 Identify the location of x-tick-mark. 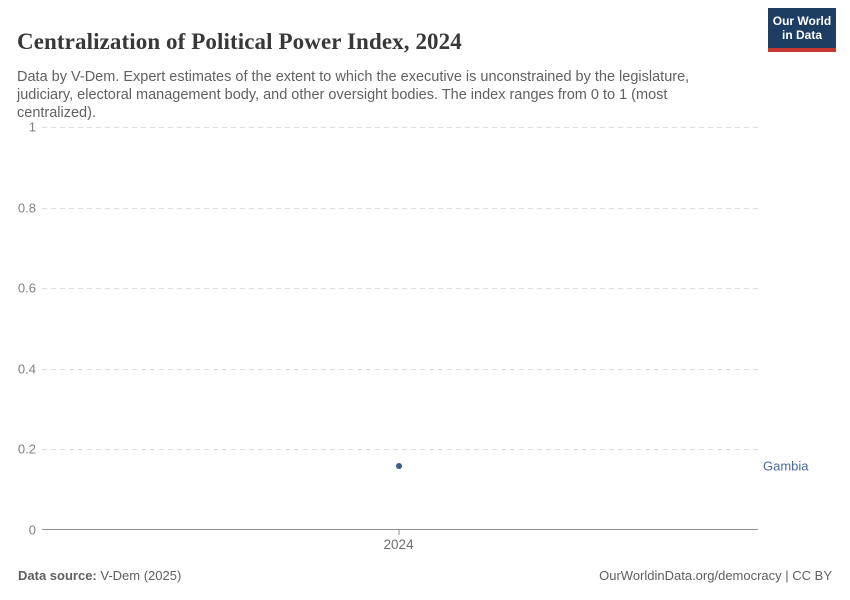
(399, 532).